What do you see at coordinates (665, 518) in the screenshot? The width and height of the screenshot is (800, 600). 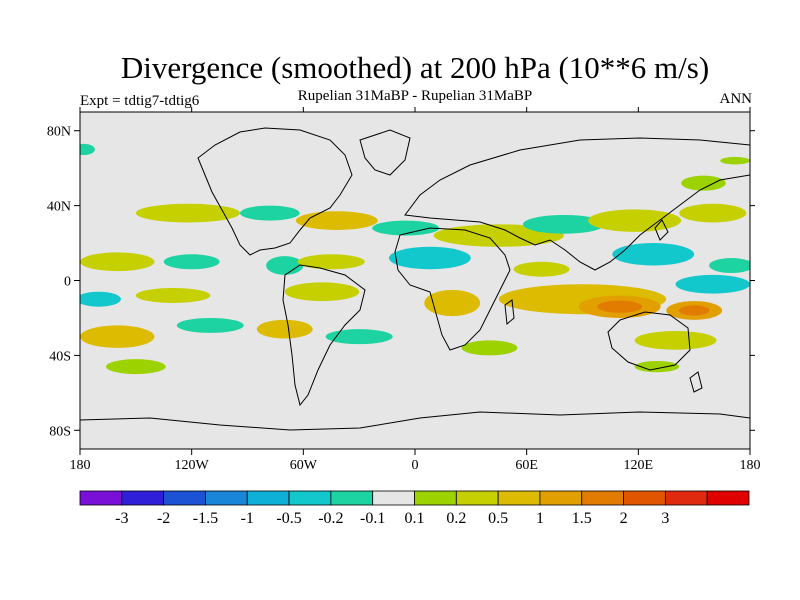 I see `colorbar-label: 3` at bounding box center [665, 518].